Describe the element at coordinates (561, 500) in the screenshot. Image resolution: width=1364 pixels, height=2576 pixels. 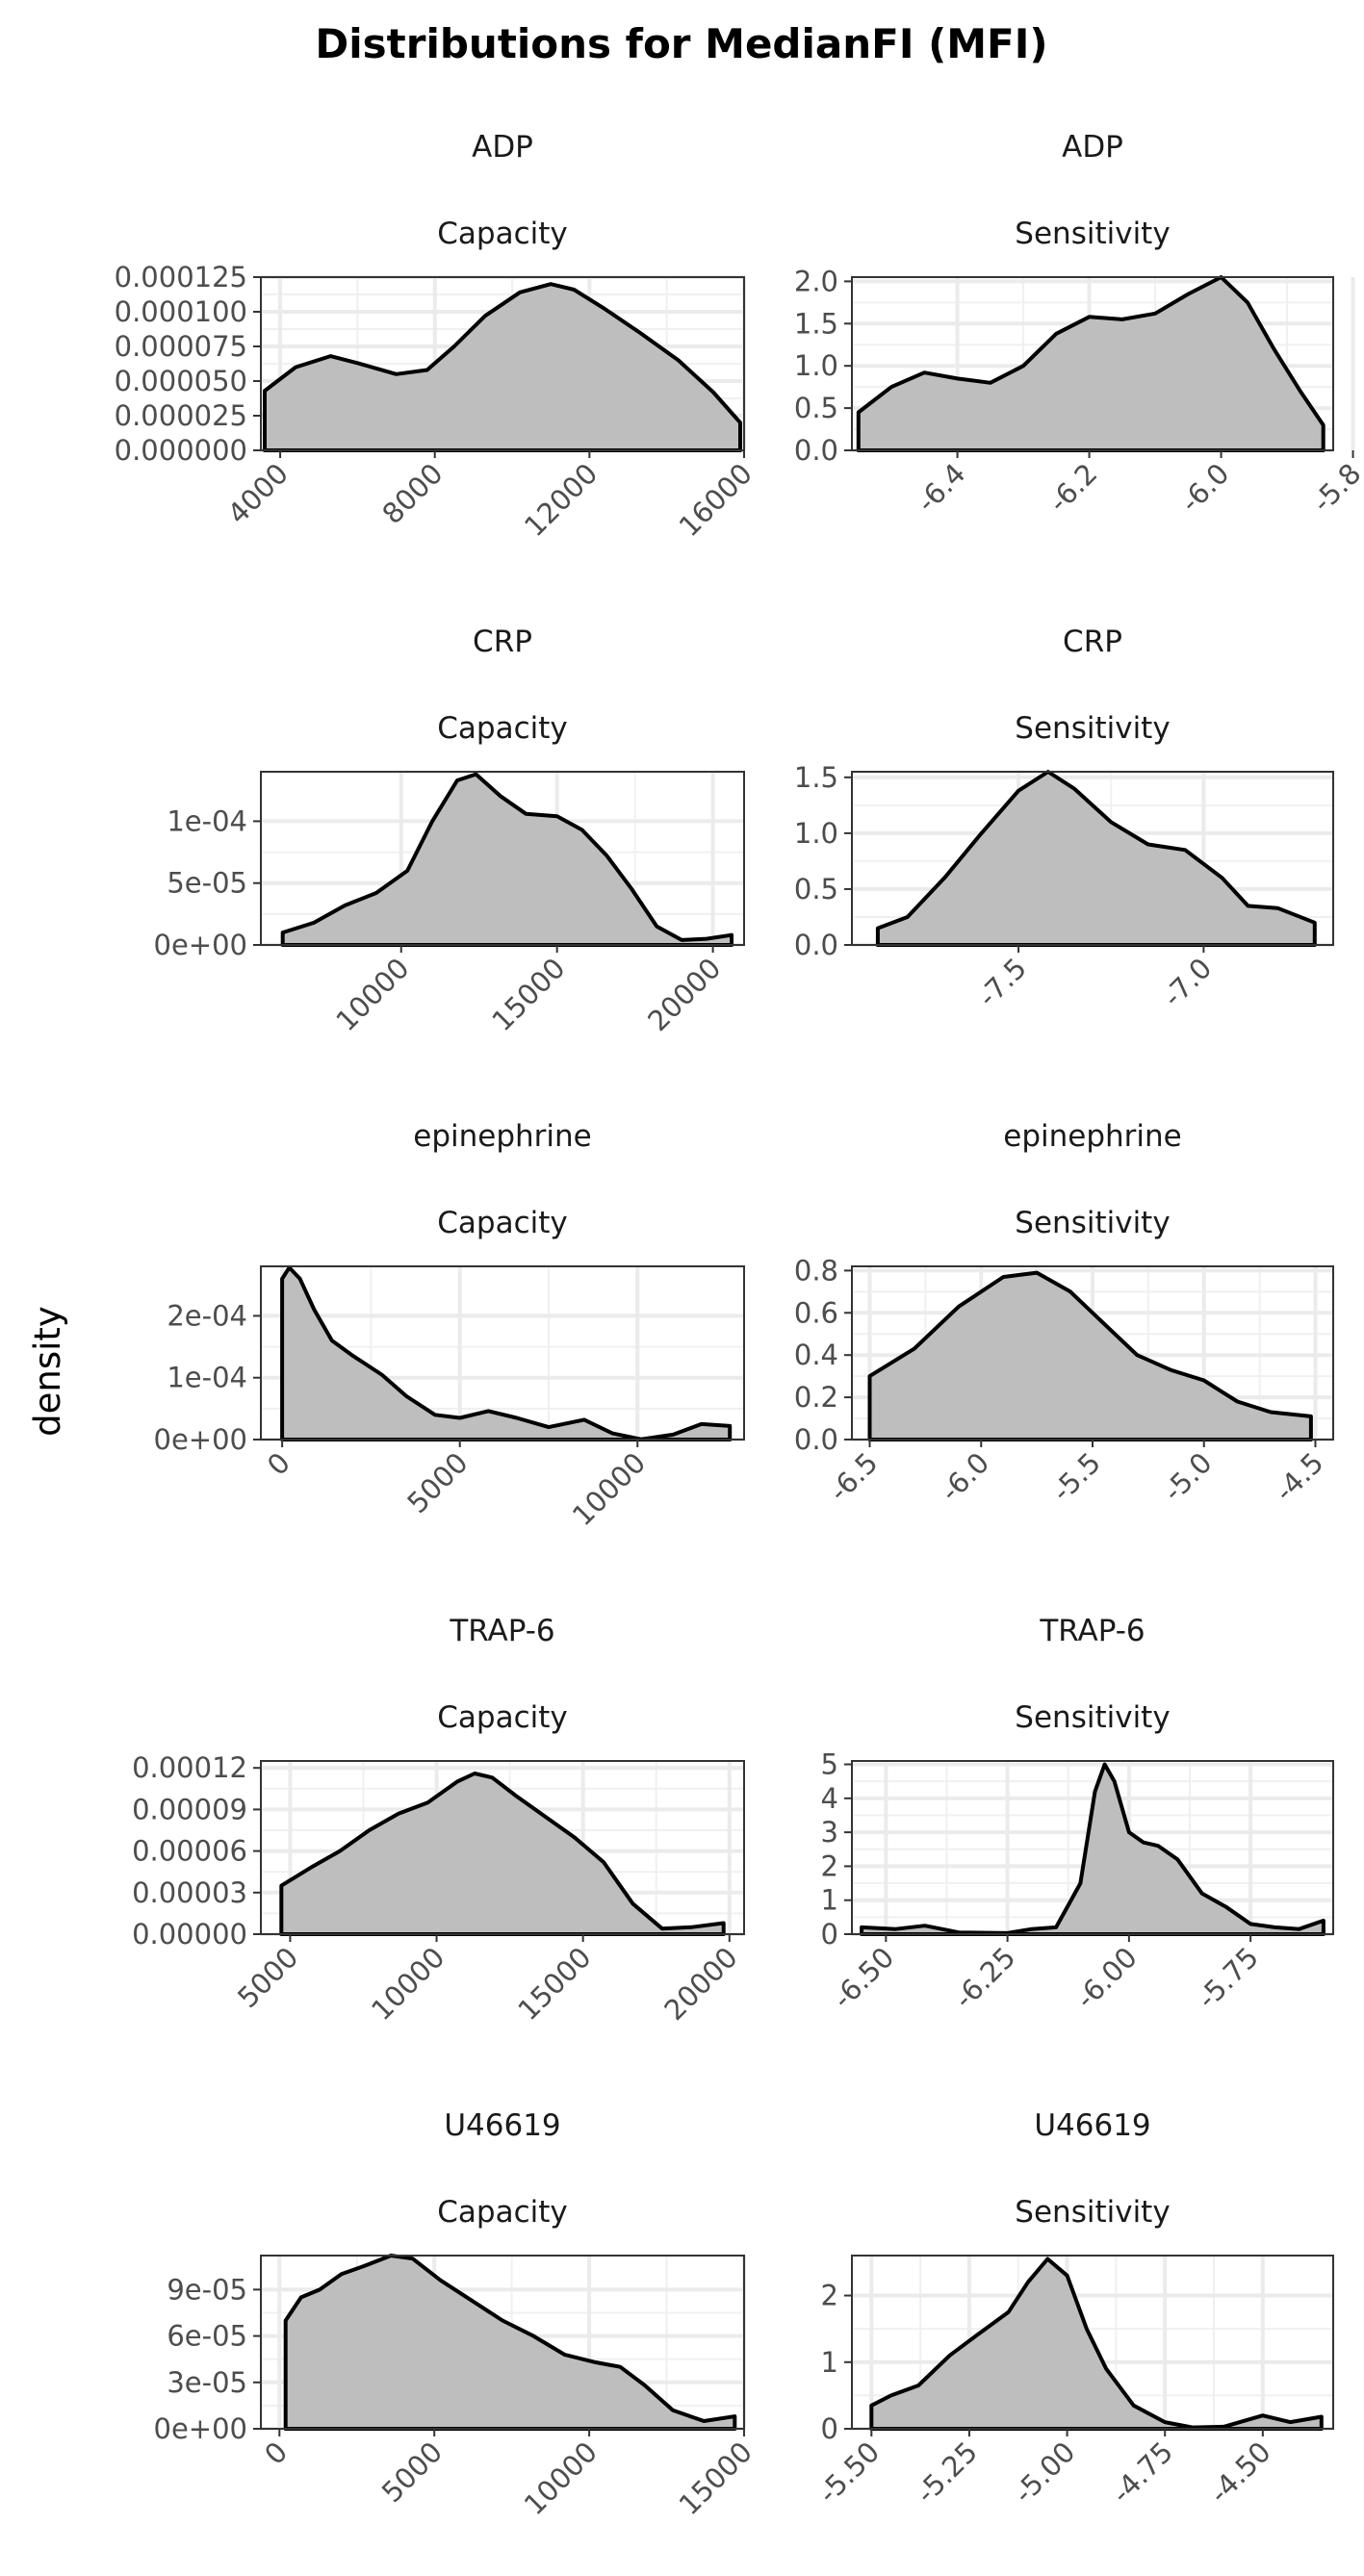
I see `x-tick-label: 12000` at that location.